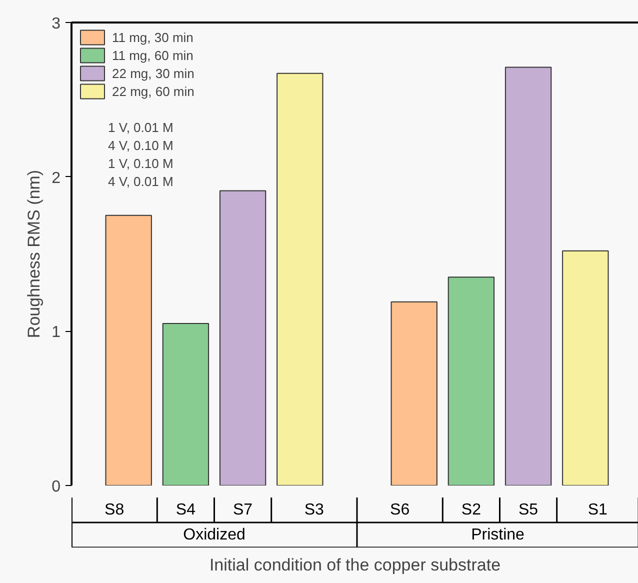 This screenshot has width=638, height=583. Describe the element at coordinates (243, 510) in the screenshot. I see `x-tick-label: S7` at that location.